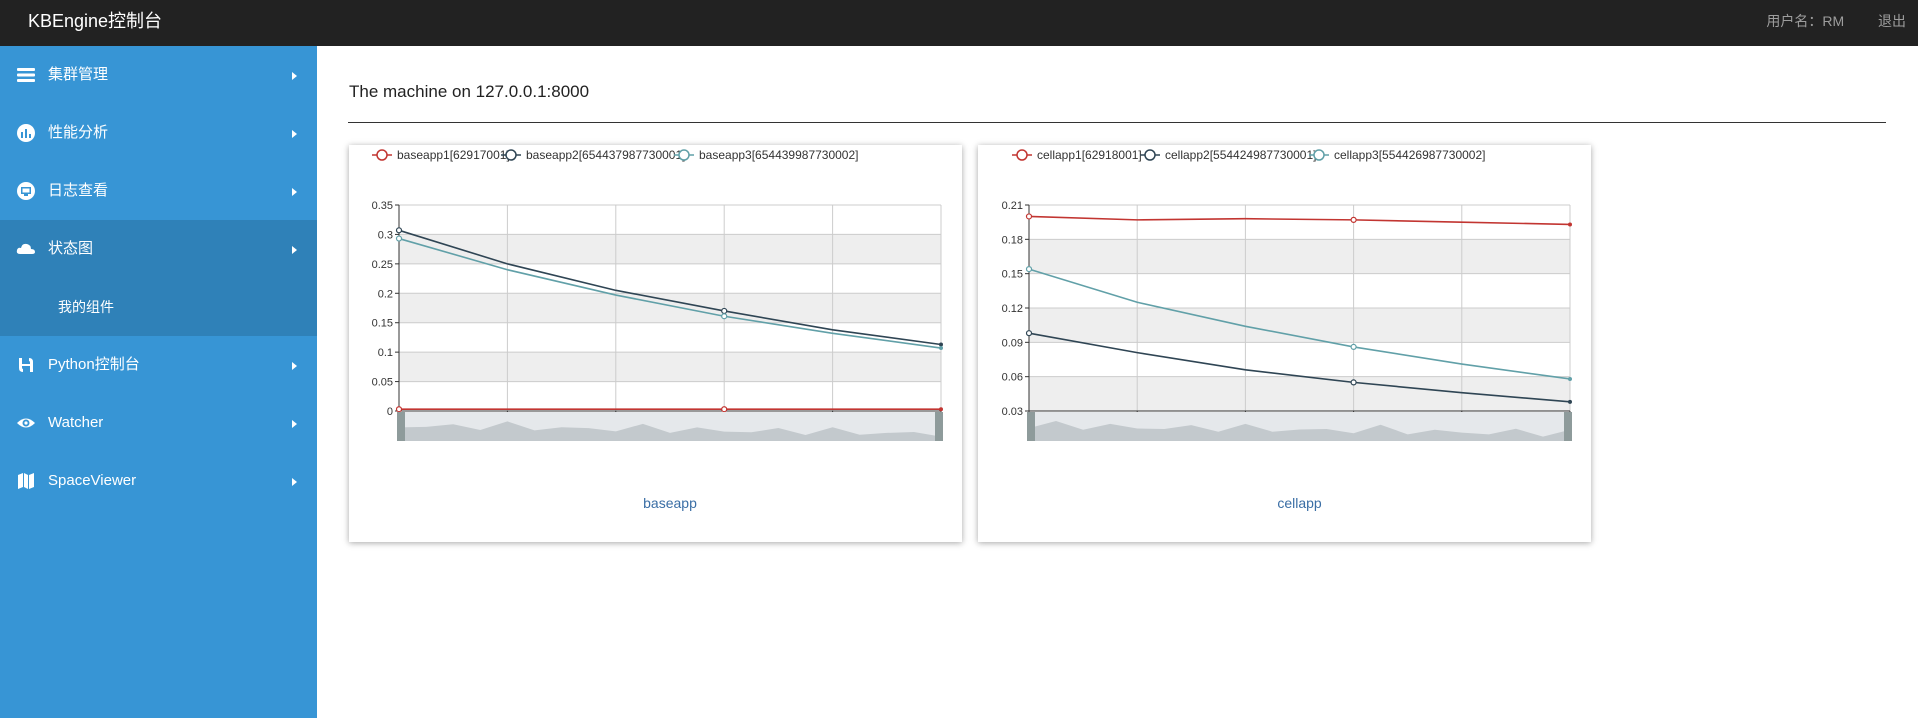  What do you see at coordinates (158, 133) in the screenshot?
I see `sidebar-item-performance: 性能分析` at bounding box center [158, 133].